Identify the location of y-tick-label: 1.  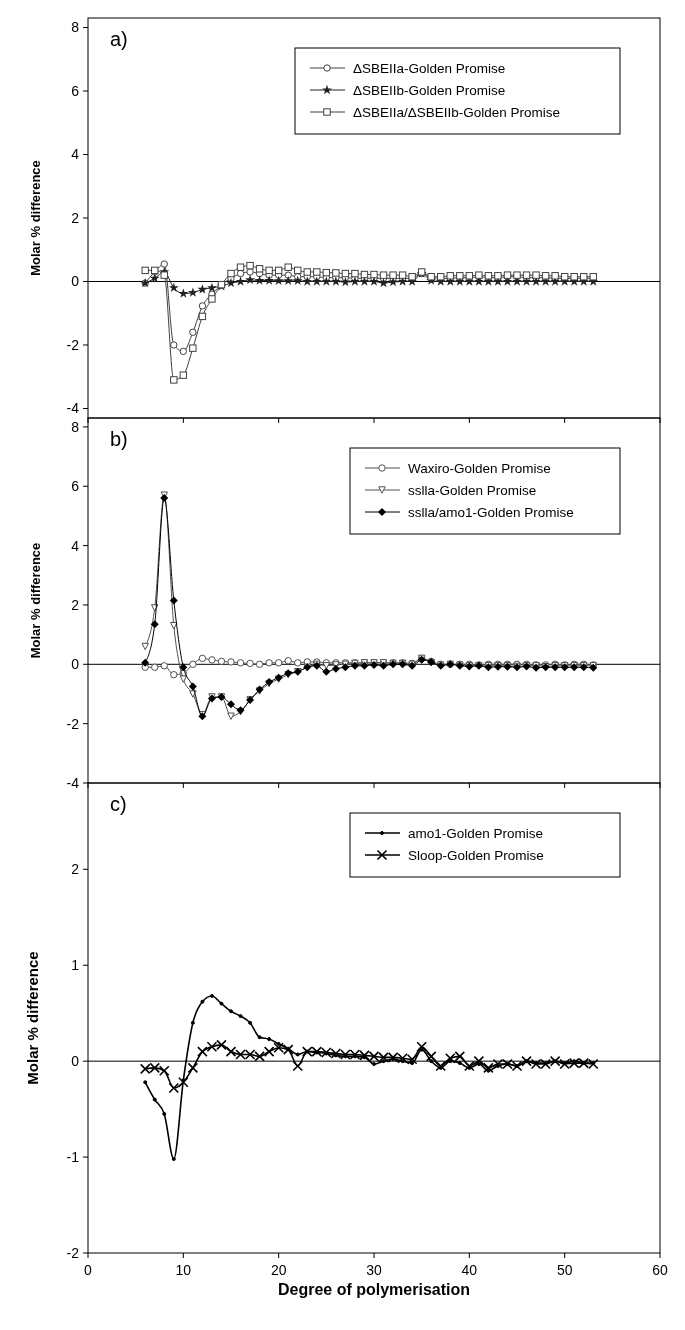
(75, 965).